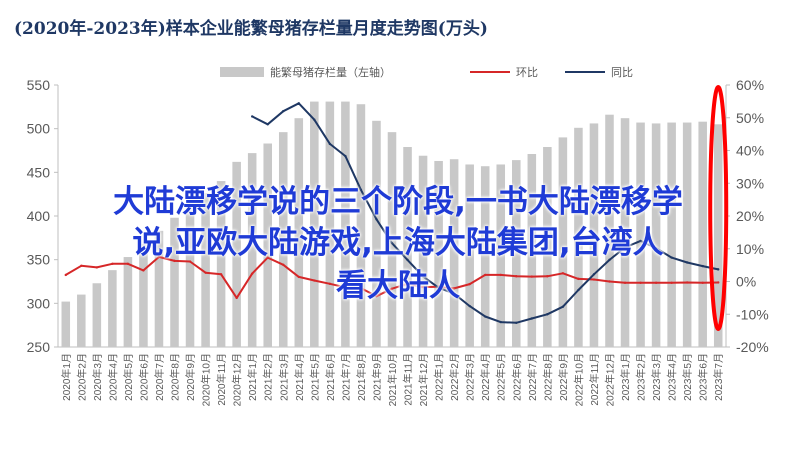 The width and height of the screenshot is (796, 461). What do you see at coordinates (159, 377) in the screenshot?
I see `x-tick-label: 2020年7月` at bounding box center [159, 377].